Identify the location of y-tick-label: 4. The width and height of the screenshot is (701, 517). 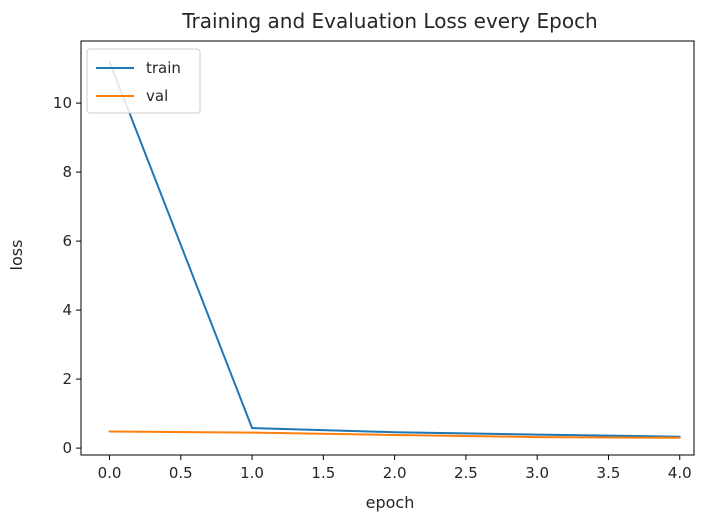
(67, 310).